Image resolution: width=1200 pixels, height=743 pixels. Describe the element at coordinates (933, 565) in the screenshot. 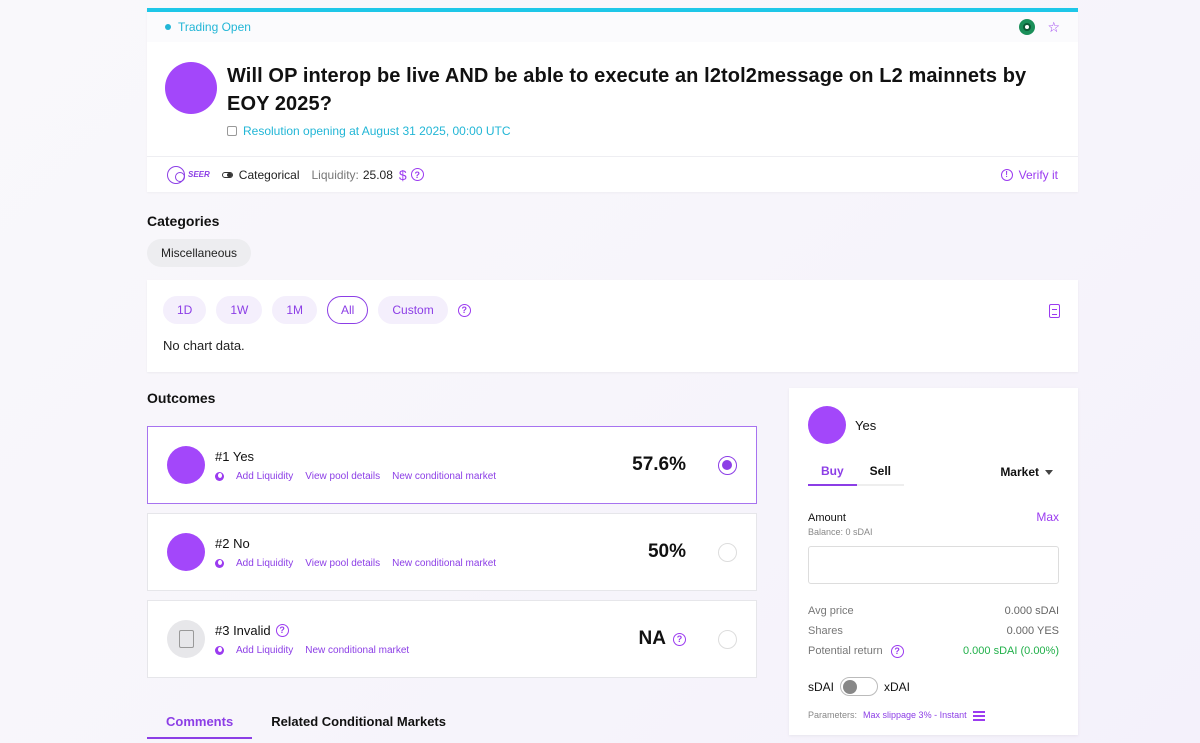

I see `amount-input` at that location.